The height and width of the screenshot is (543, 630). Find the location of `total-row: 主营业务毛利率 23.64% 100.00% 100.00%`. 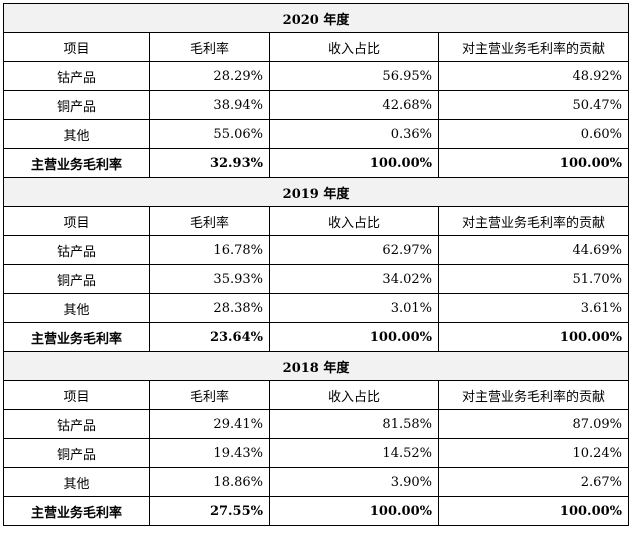

total-row: 主营业务毛利率 23.64% 100.00% 100.00% is located at coordinates (316, 337).